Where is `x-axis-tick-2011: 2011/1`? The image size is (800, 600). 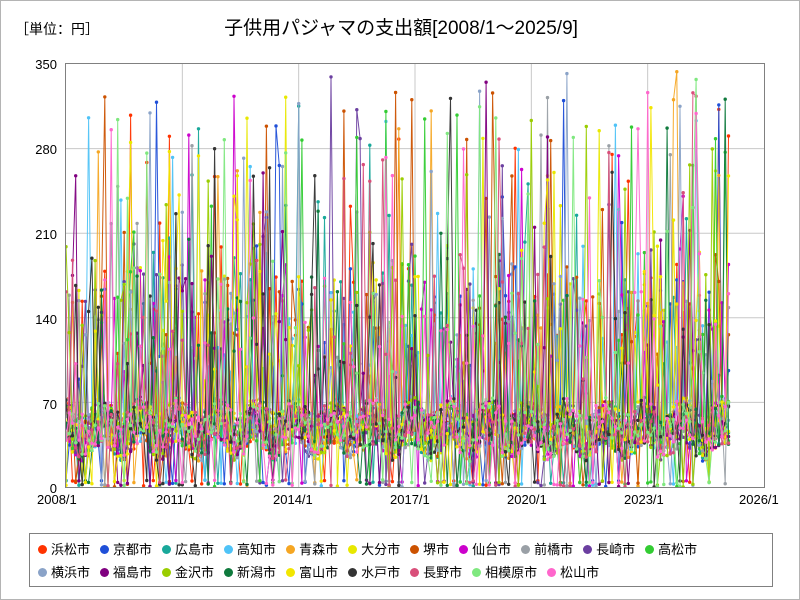 x-axis-tick-2011: 2011/1 is located at coordinates (175, 499).